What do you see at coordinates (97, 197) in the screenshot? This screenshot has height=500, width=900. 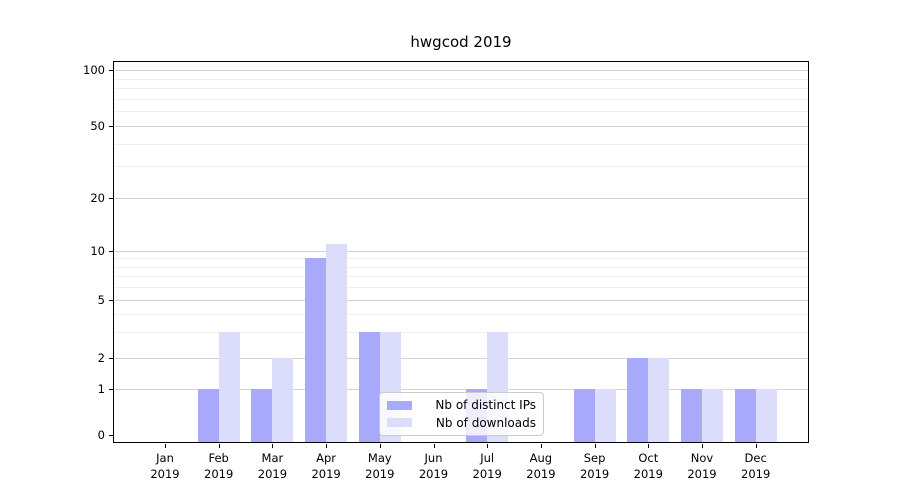 I see `y-tick-label: 20` at bounding box center [97, 197].